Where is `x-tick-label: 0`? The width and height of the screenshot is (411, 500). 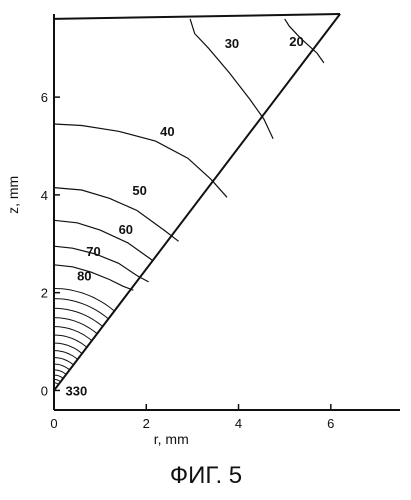
x-tick-label: 0 is located at coordinates (53, 423).